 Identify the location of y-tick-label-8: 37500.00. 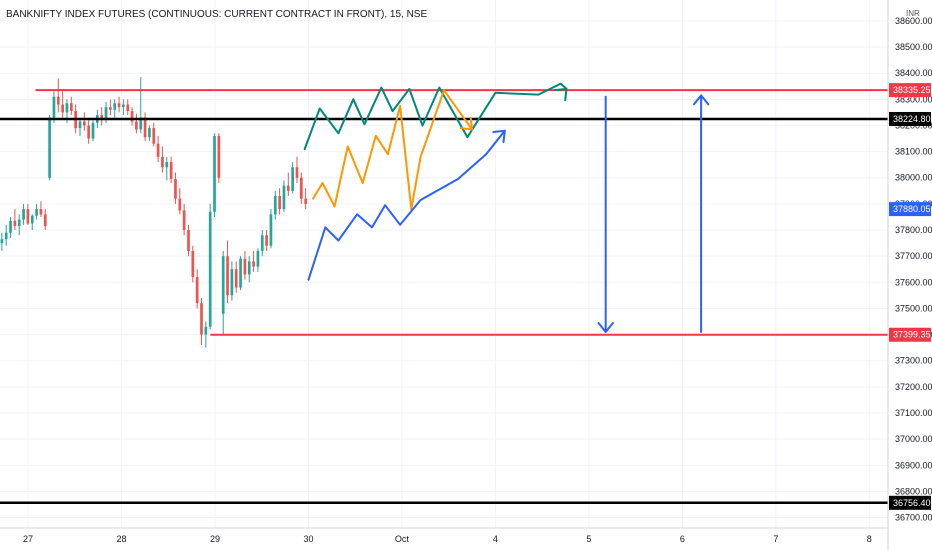
(913, 308).